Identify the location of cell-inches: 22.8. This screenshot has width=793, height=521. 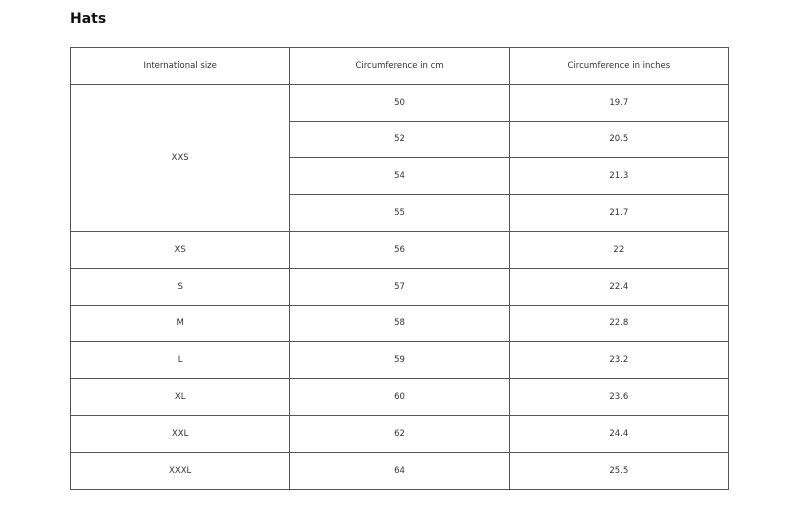
(619, 323).